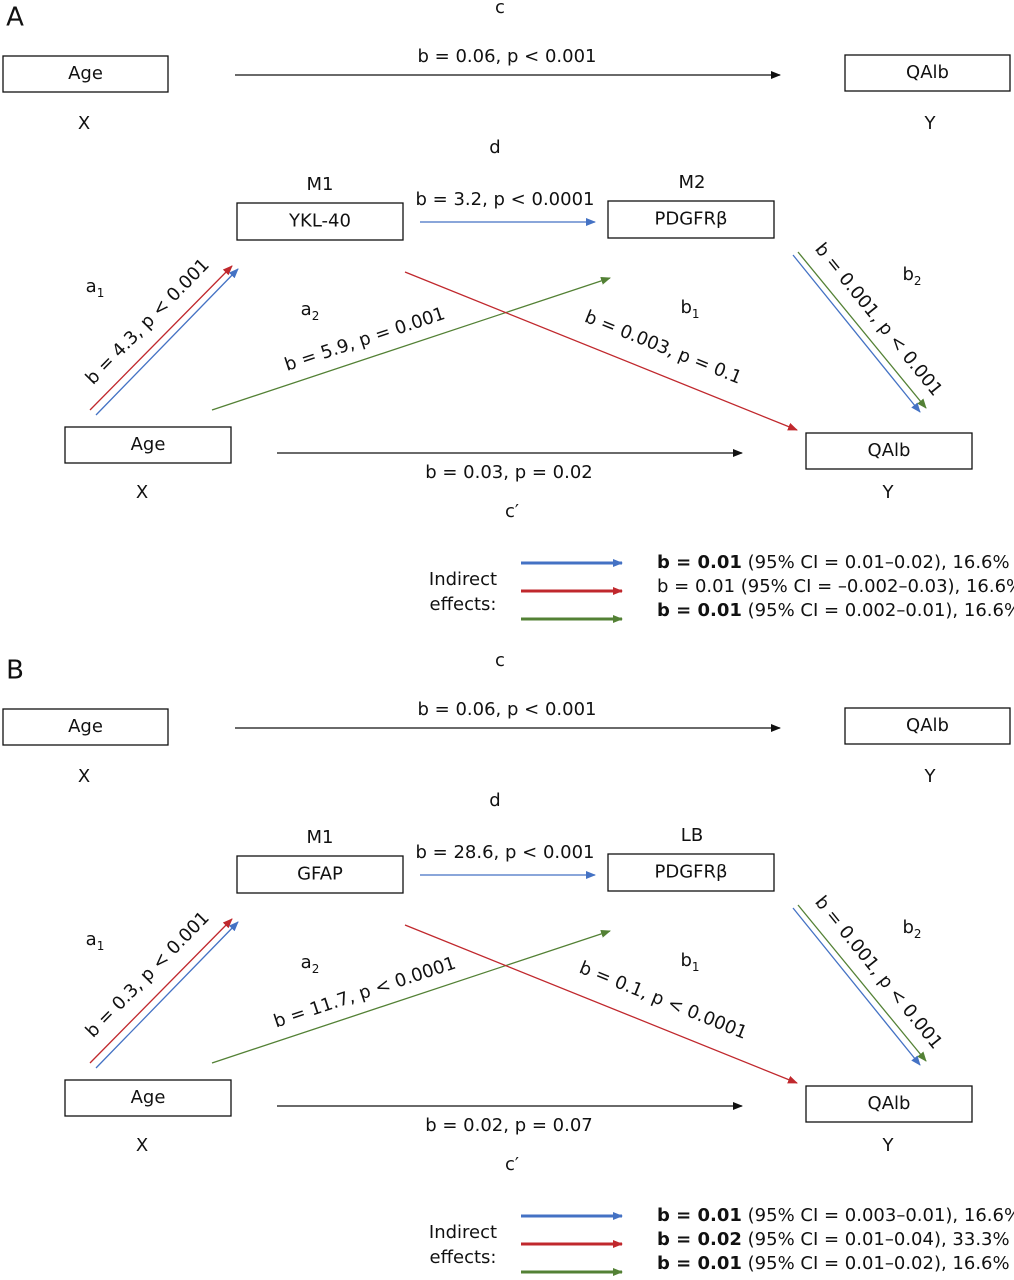 The height and width of the screenshot is (1280, 1014). Describe the element at coordinates (835, 1215) in the screenshot. I see `legend-item: b = 0.01 (95% CI = 0.003–0.01), 16.6%` at that location.